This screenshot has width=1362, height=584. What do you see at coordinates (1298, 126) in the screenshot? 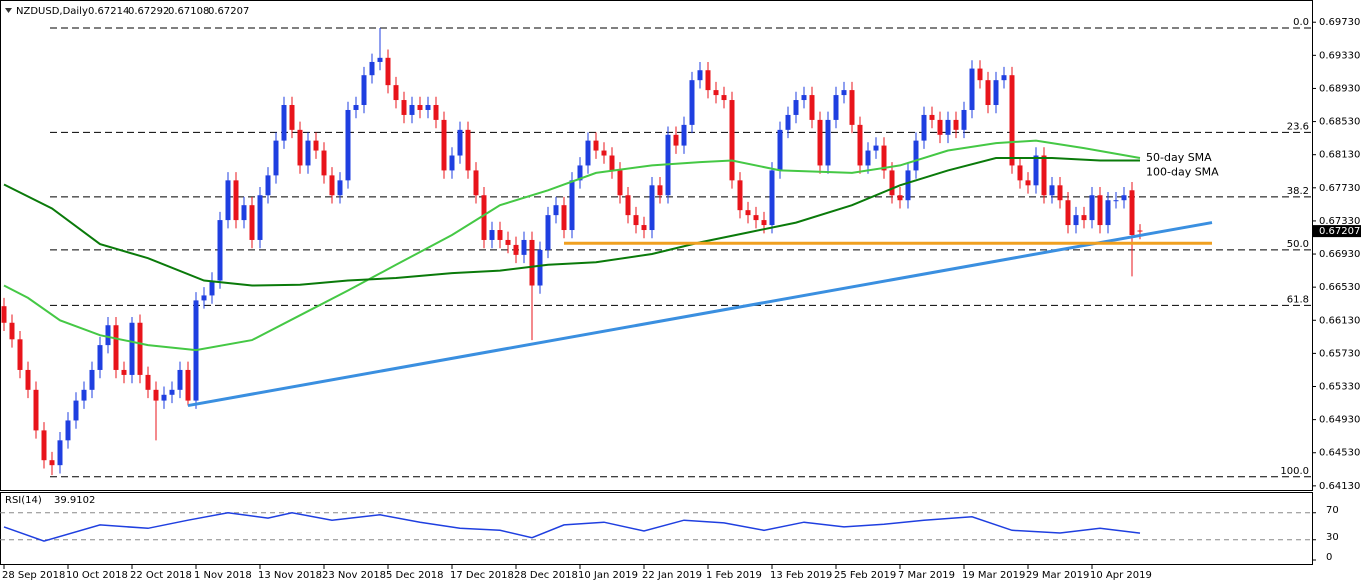
I see `fib-label: 23.6` at bounding box center [1298, 126].